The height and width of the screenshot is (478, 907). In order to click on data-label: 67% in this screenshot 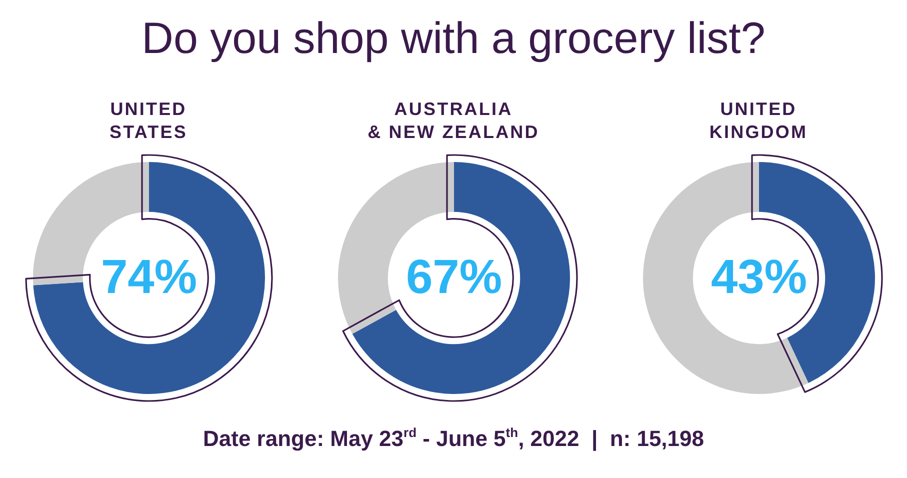, I will do `click(453, 277)`.